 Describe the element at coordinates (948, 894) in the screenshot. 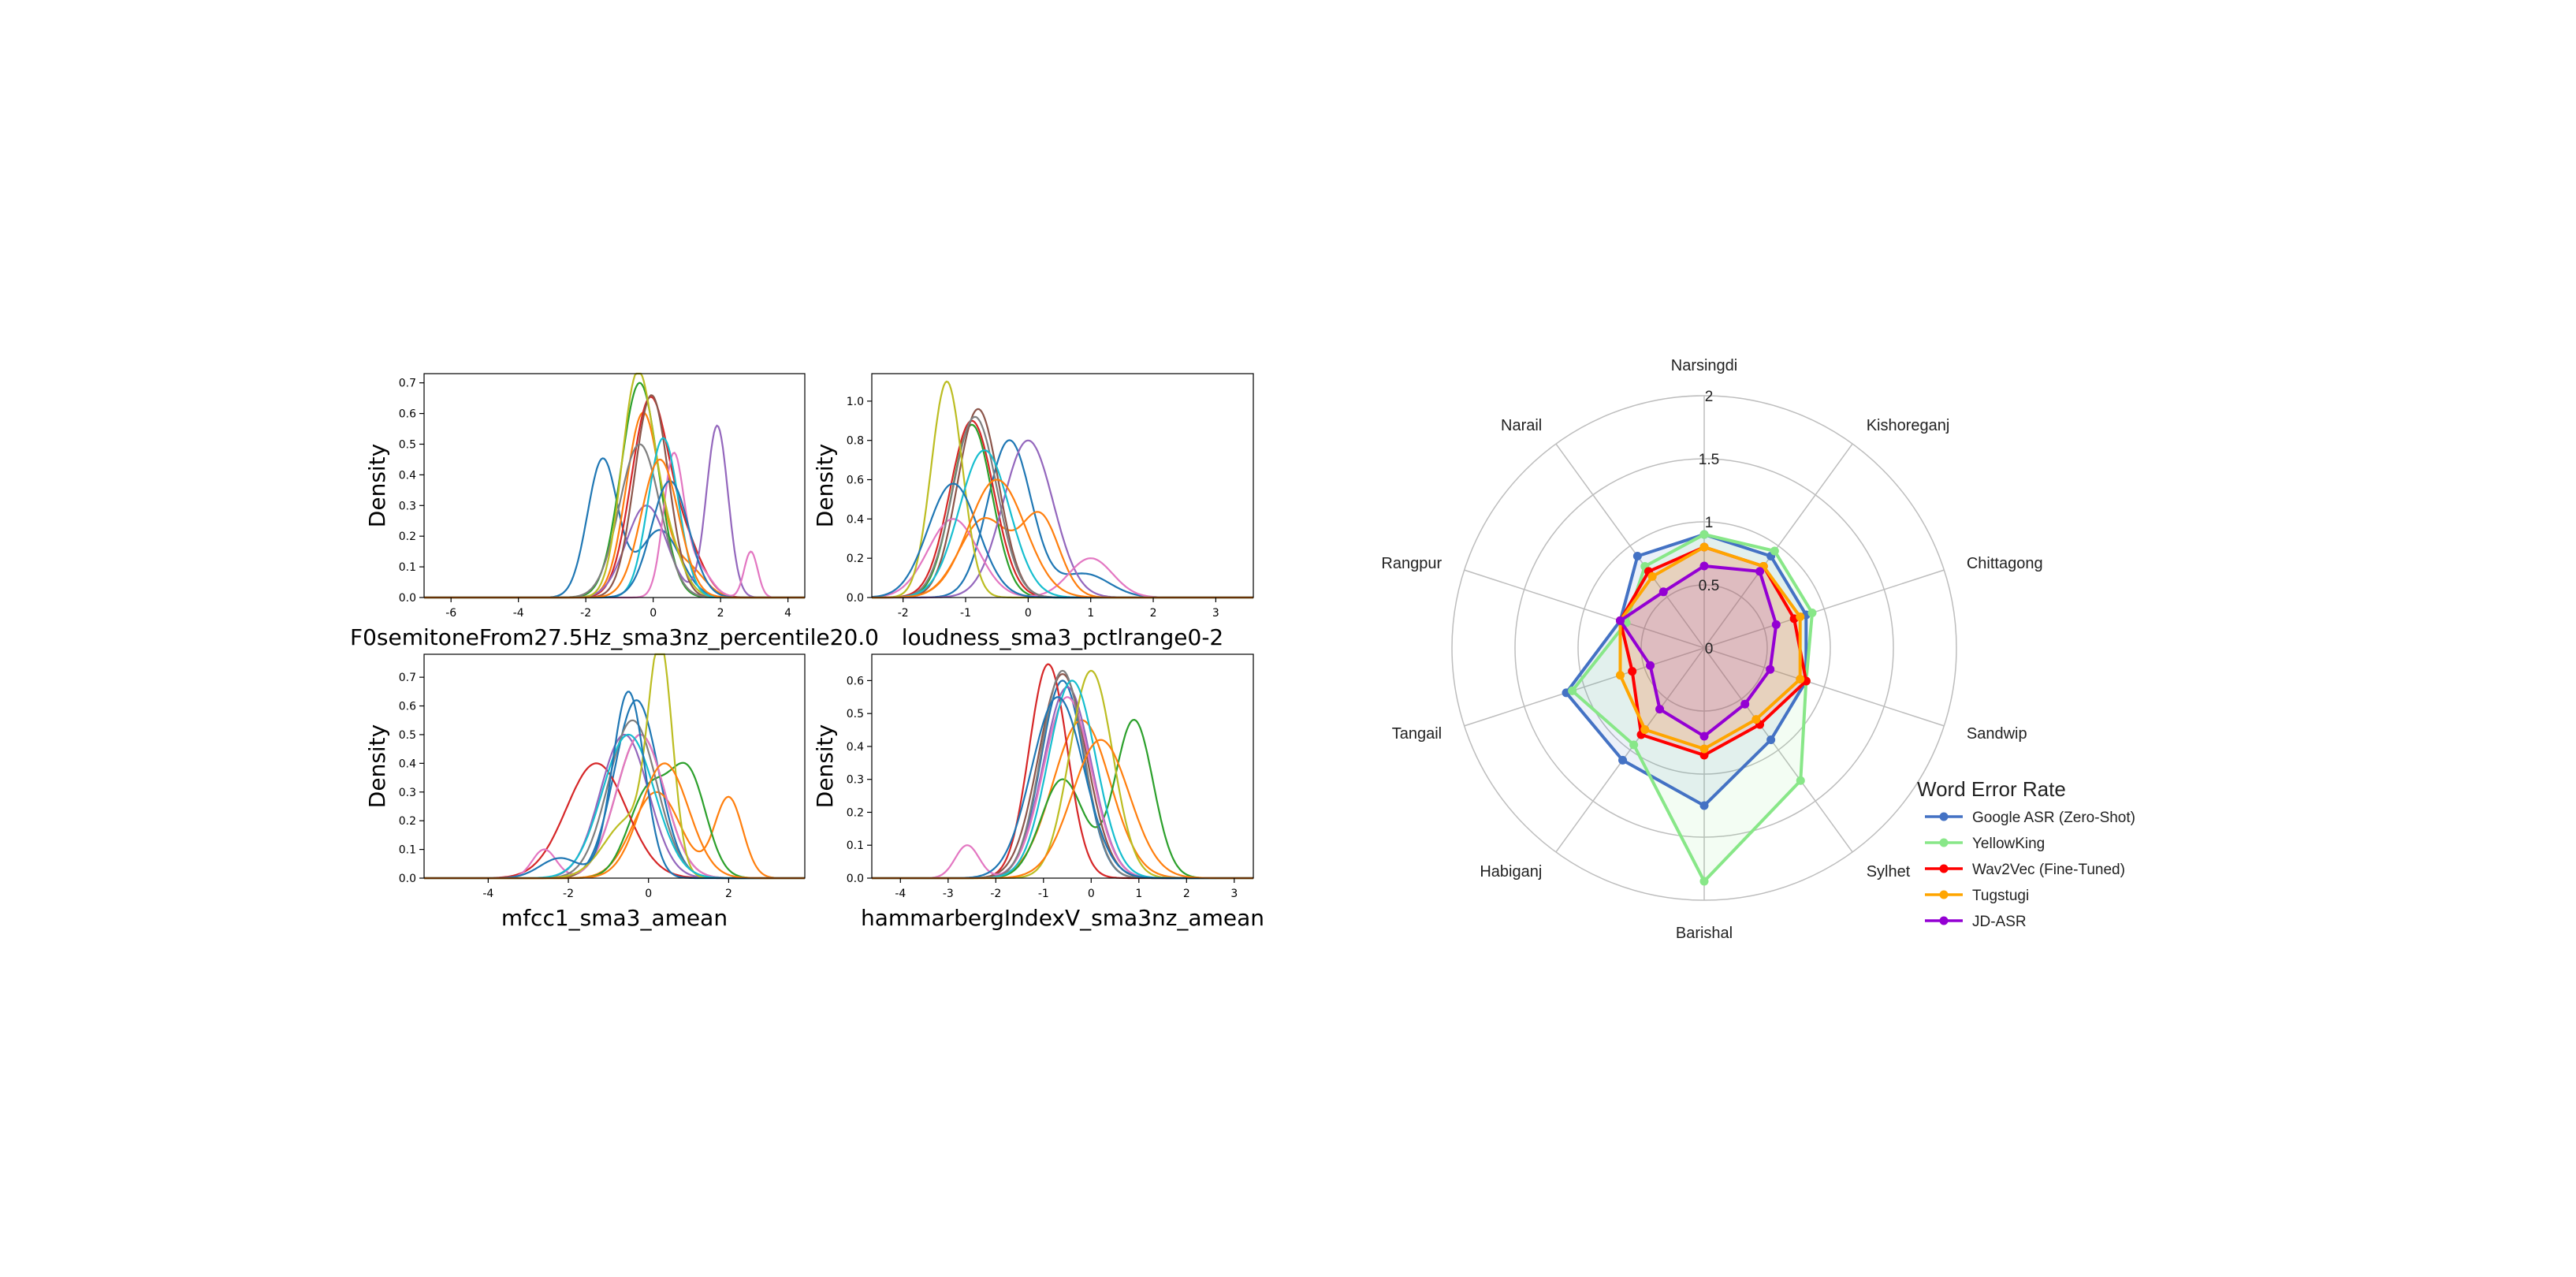

I see `x-tick-label: -3` at that location.